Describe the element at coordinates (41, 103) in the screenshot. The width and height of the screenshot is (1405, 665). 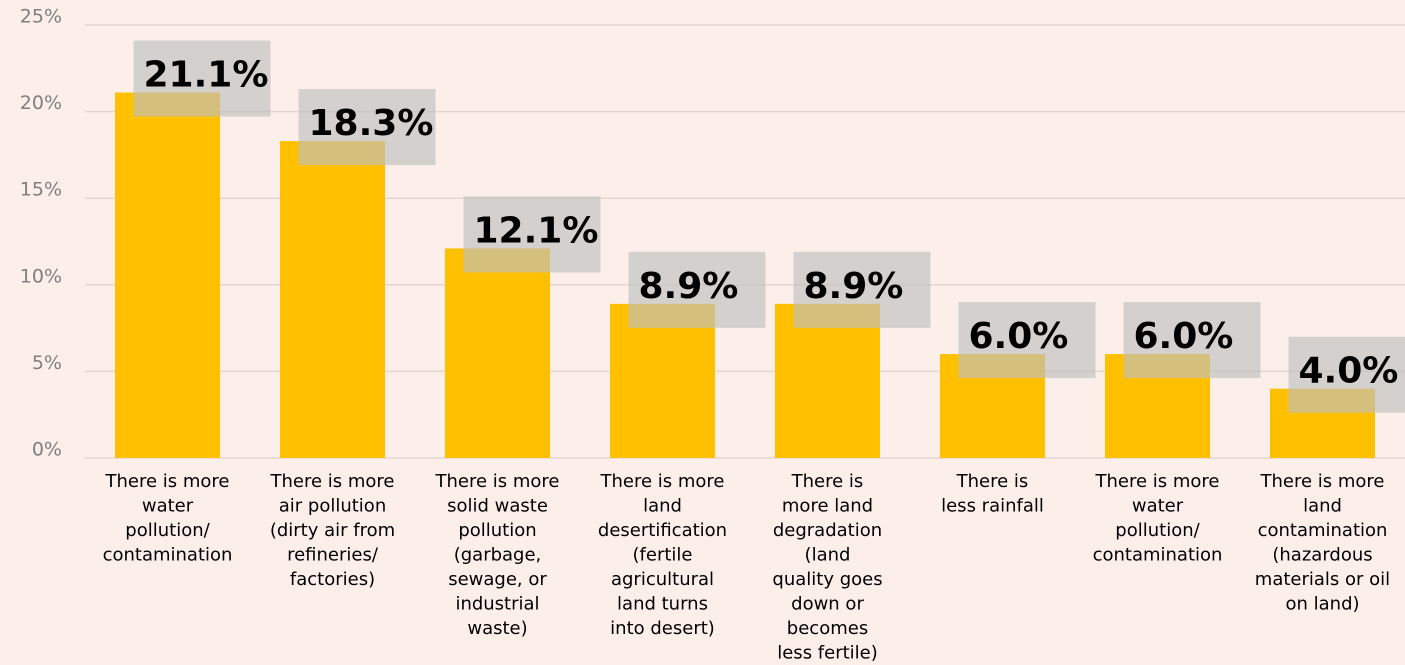
I see `y-tick-label: 20%` at that location.